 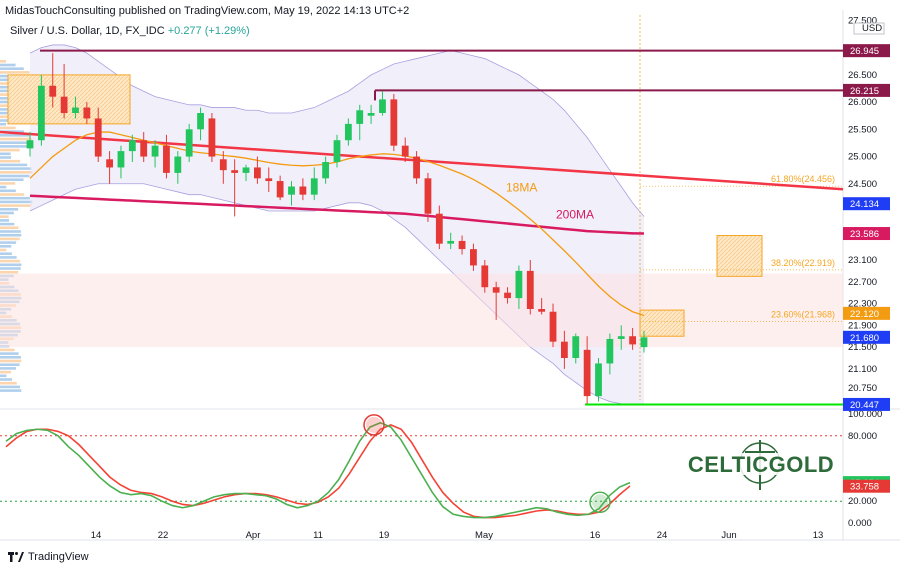 What do you see at coordinates (761, 465) in the screenshot?
I see `celticgold-logo: CELTICGOLD` at bounding box center [761, 465].